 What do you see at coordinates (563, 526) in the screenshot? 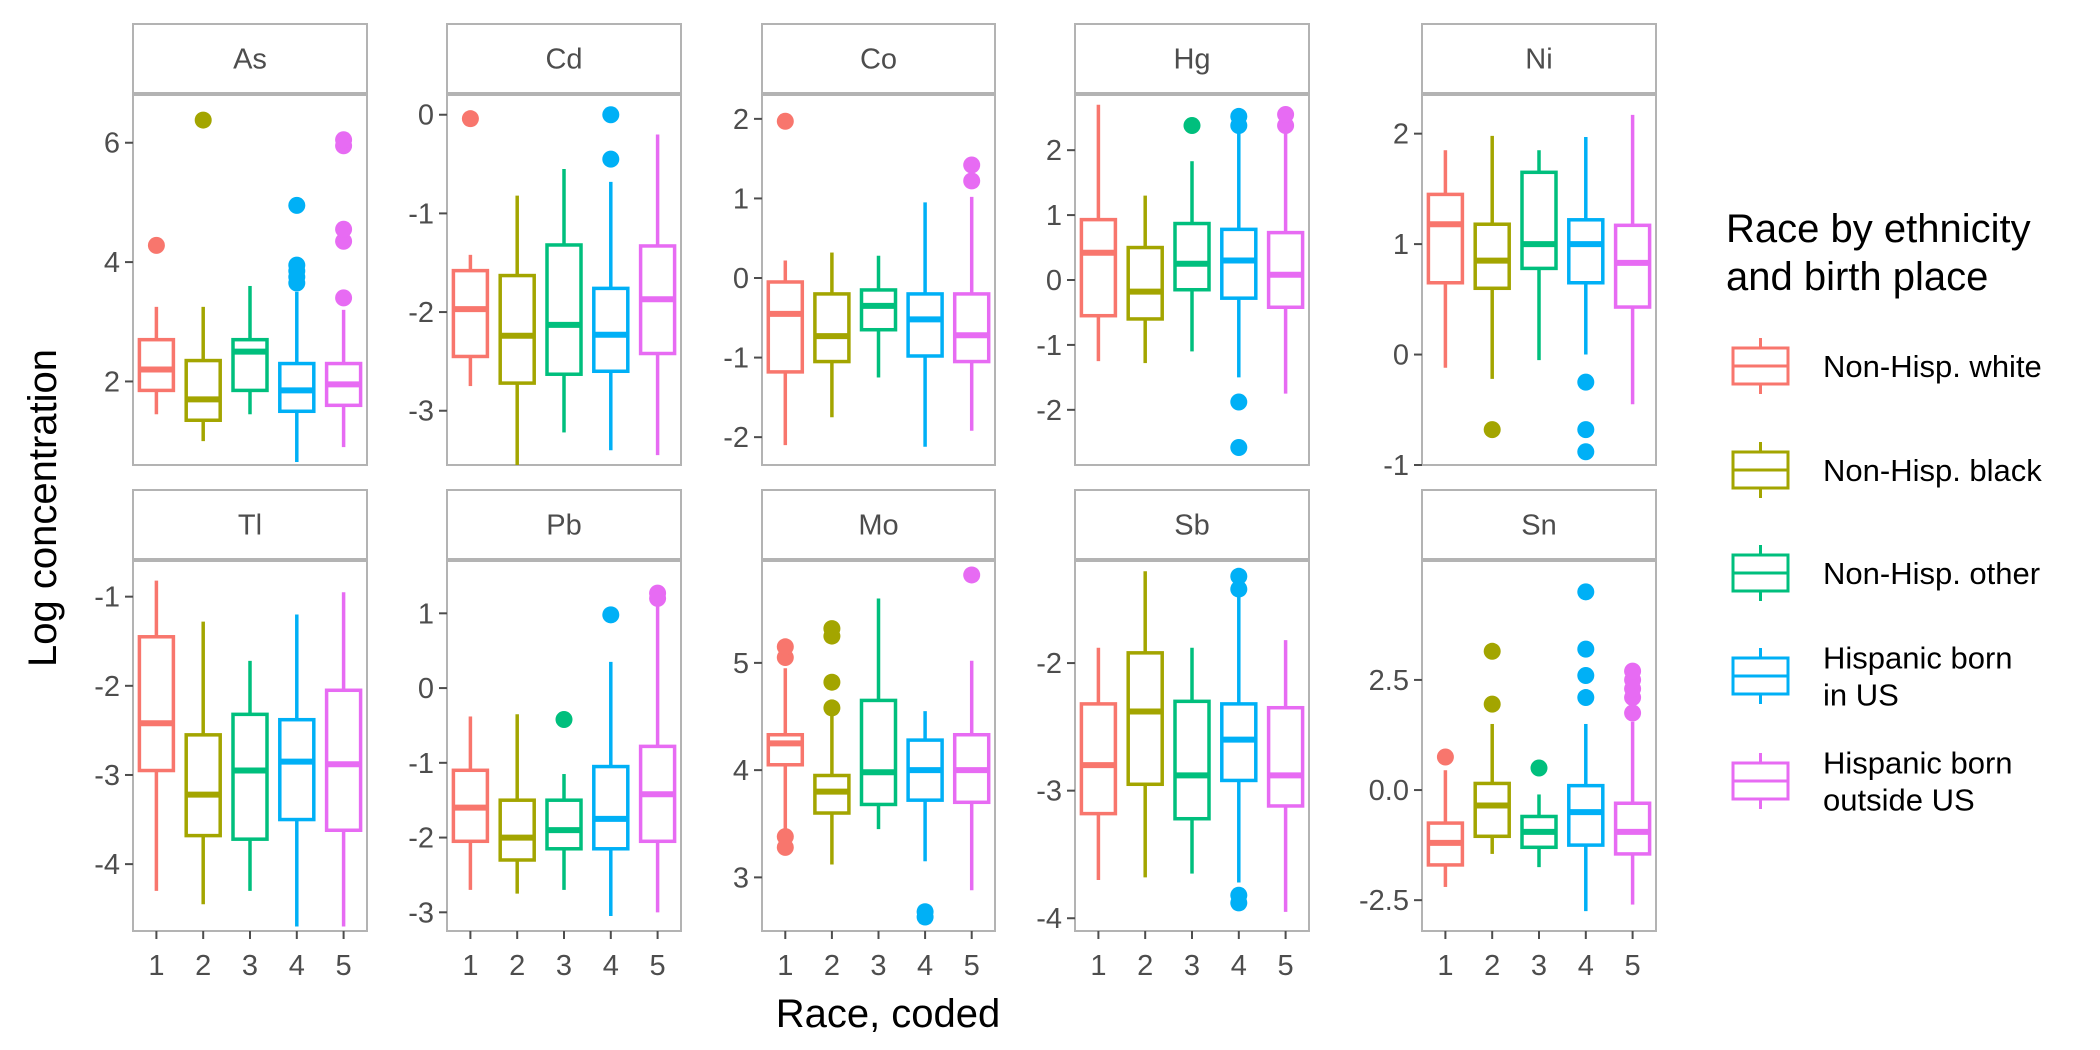
I see `facet-strip-label: Pb` at bounding box center [563, 526].